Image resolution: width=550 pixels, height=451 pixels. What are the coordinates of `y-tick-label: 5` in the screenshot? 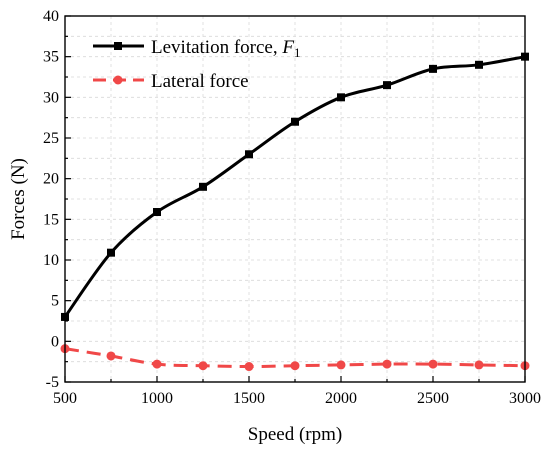 It's located at (55, 301).